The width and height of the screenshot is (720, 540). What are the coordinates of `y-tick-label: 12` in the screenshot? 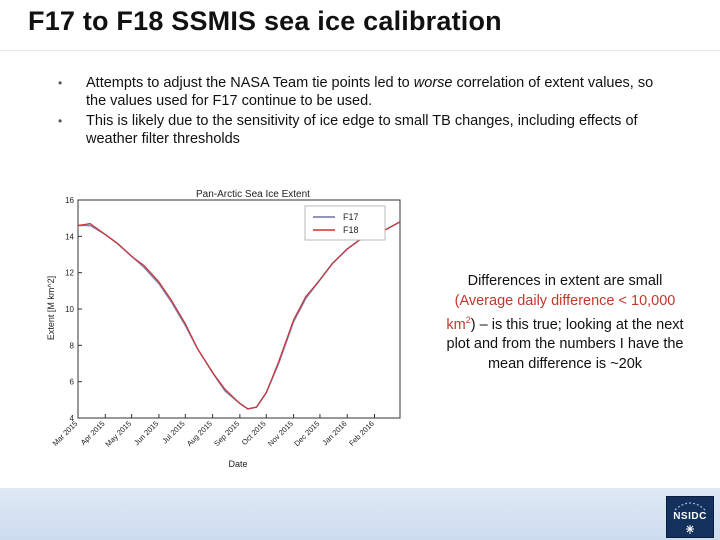 It's located at (69, 273).